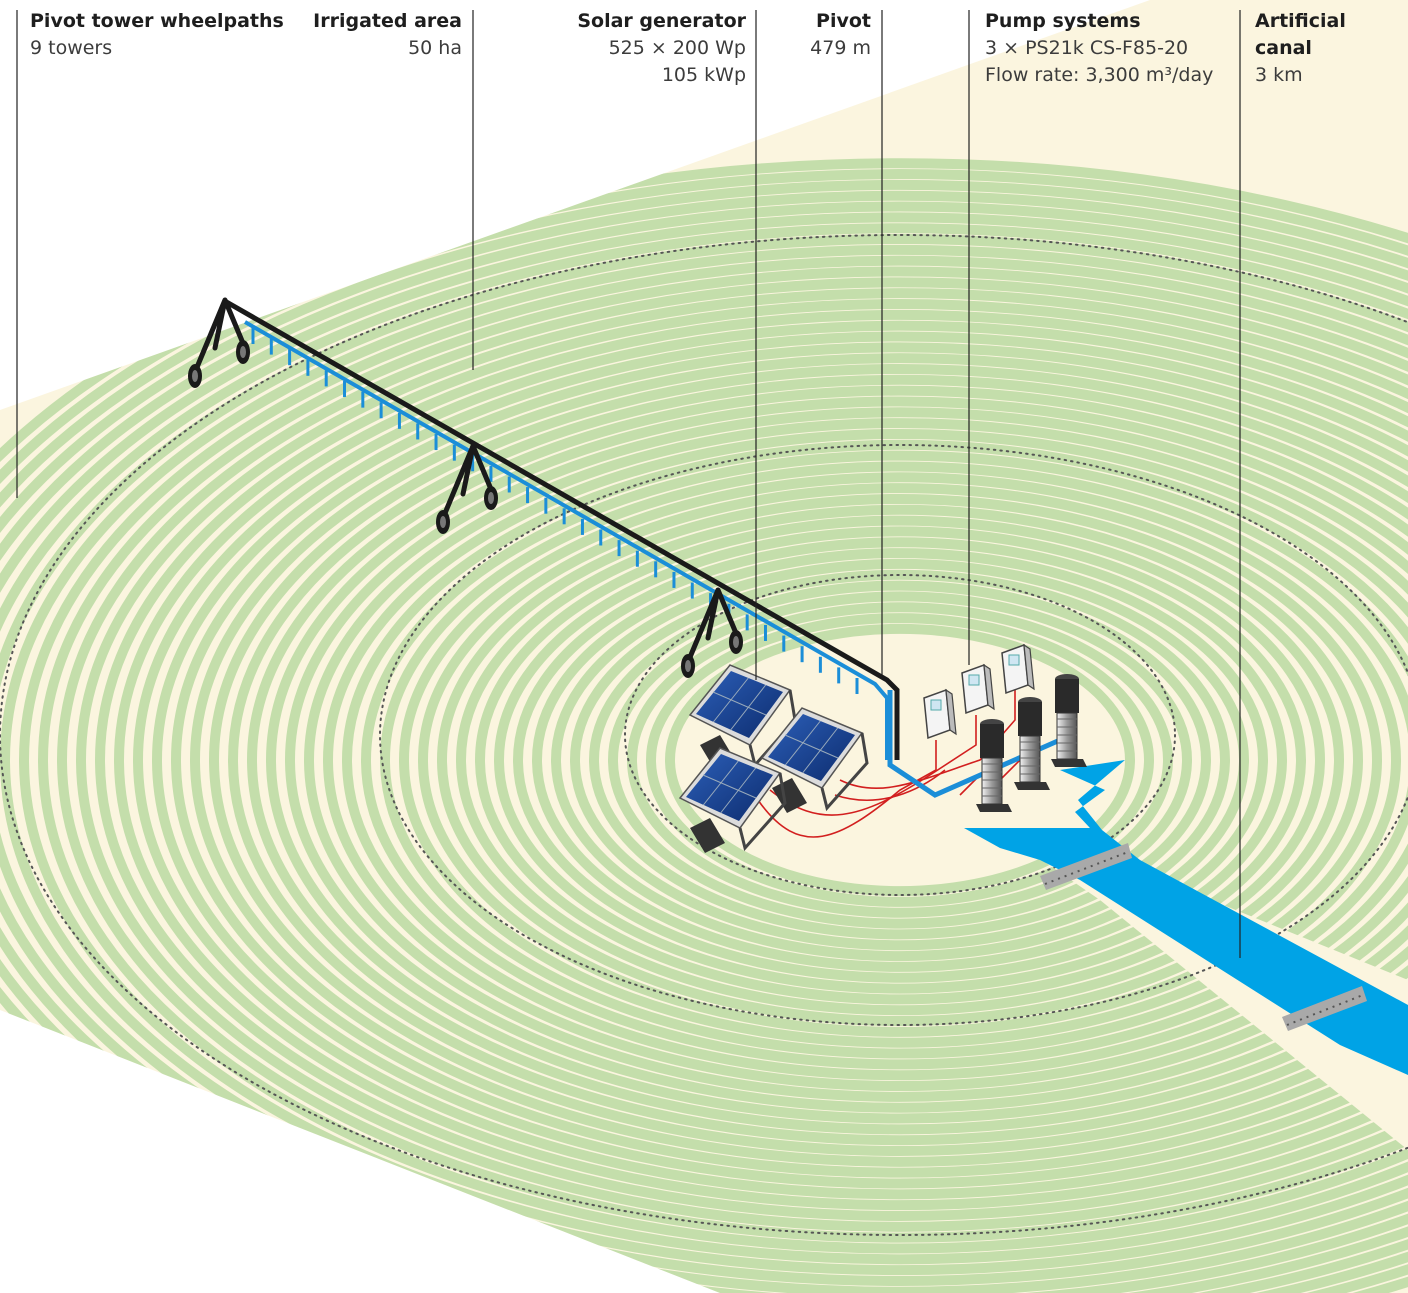  Describe the element at coordinates (157, 35) in the screenshot. I see `callout-wheelpaths: Pivot tower wheelpaths 9 towers` at that location.